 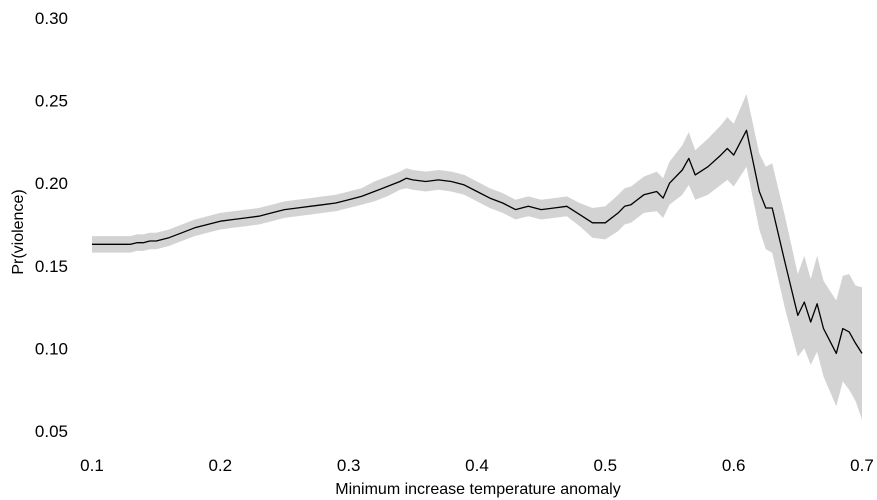 I want to click on x-tick-label: 0.5, so click(x=605, y=465).